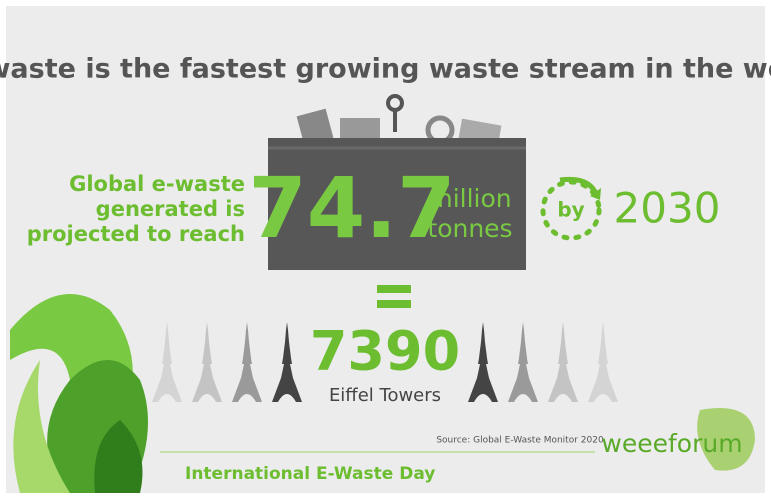 The width and height of the screenshot is (771, 499). I want to click on amount-number: 74.7, so click(351, 208).